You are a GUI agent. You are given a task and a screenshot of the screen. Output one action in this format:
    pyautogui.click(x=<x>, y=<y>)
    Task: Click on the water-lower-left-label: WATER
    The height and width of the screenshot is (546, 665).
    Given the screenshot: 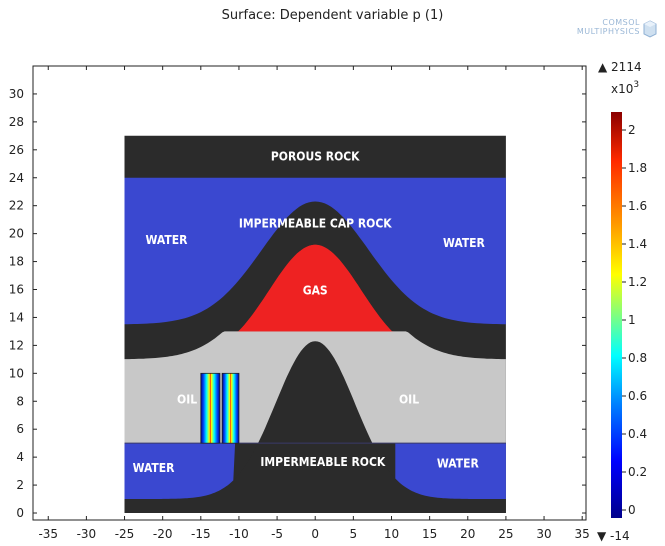 What is the action you would take?
    pyautogui.click(x=154, y=468)
    